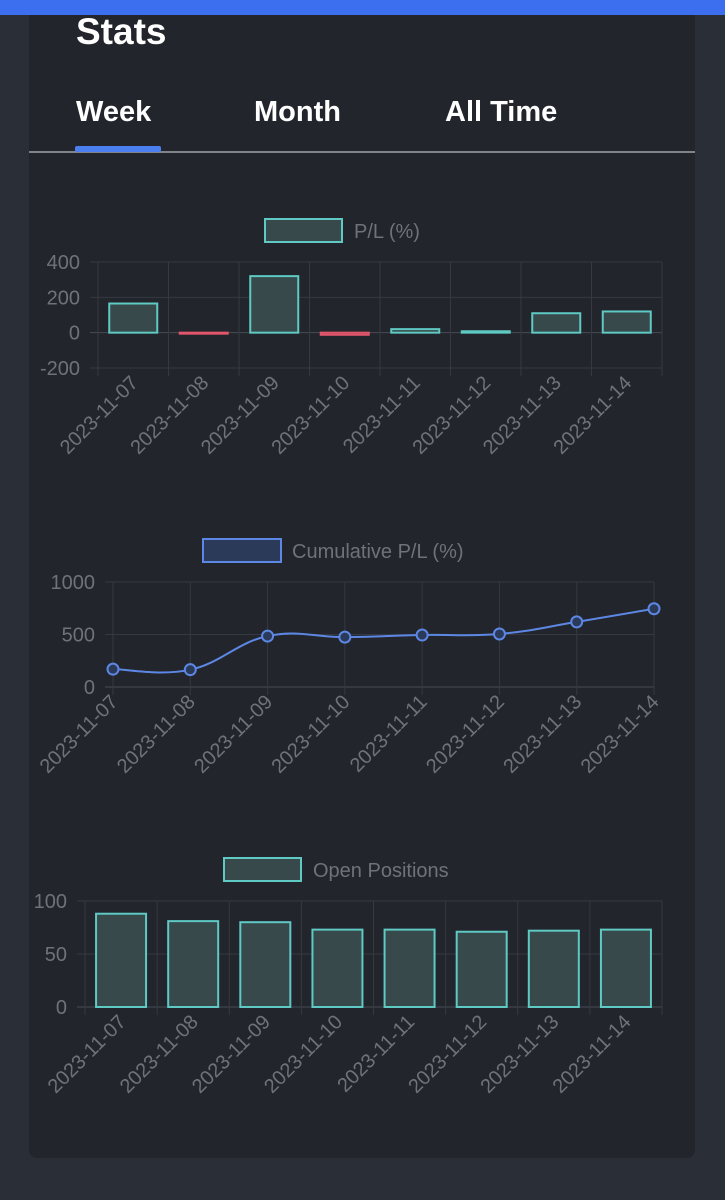 Image resolution: width=725 pixels, height=1200 pixels. Describe the element at coordinates (233, 734) in the screenshot. I see `x-tick-label: 2023-11-09` at that location.